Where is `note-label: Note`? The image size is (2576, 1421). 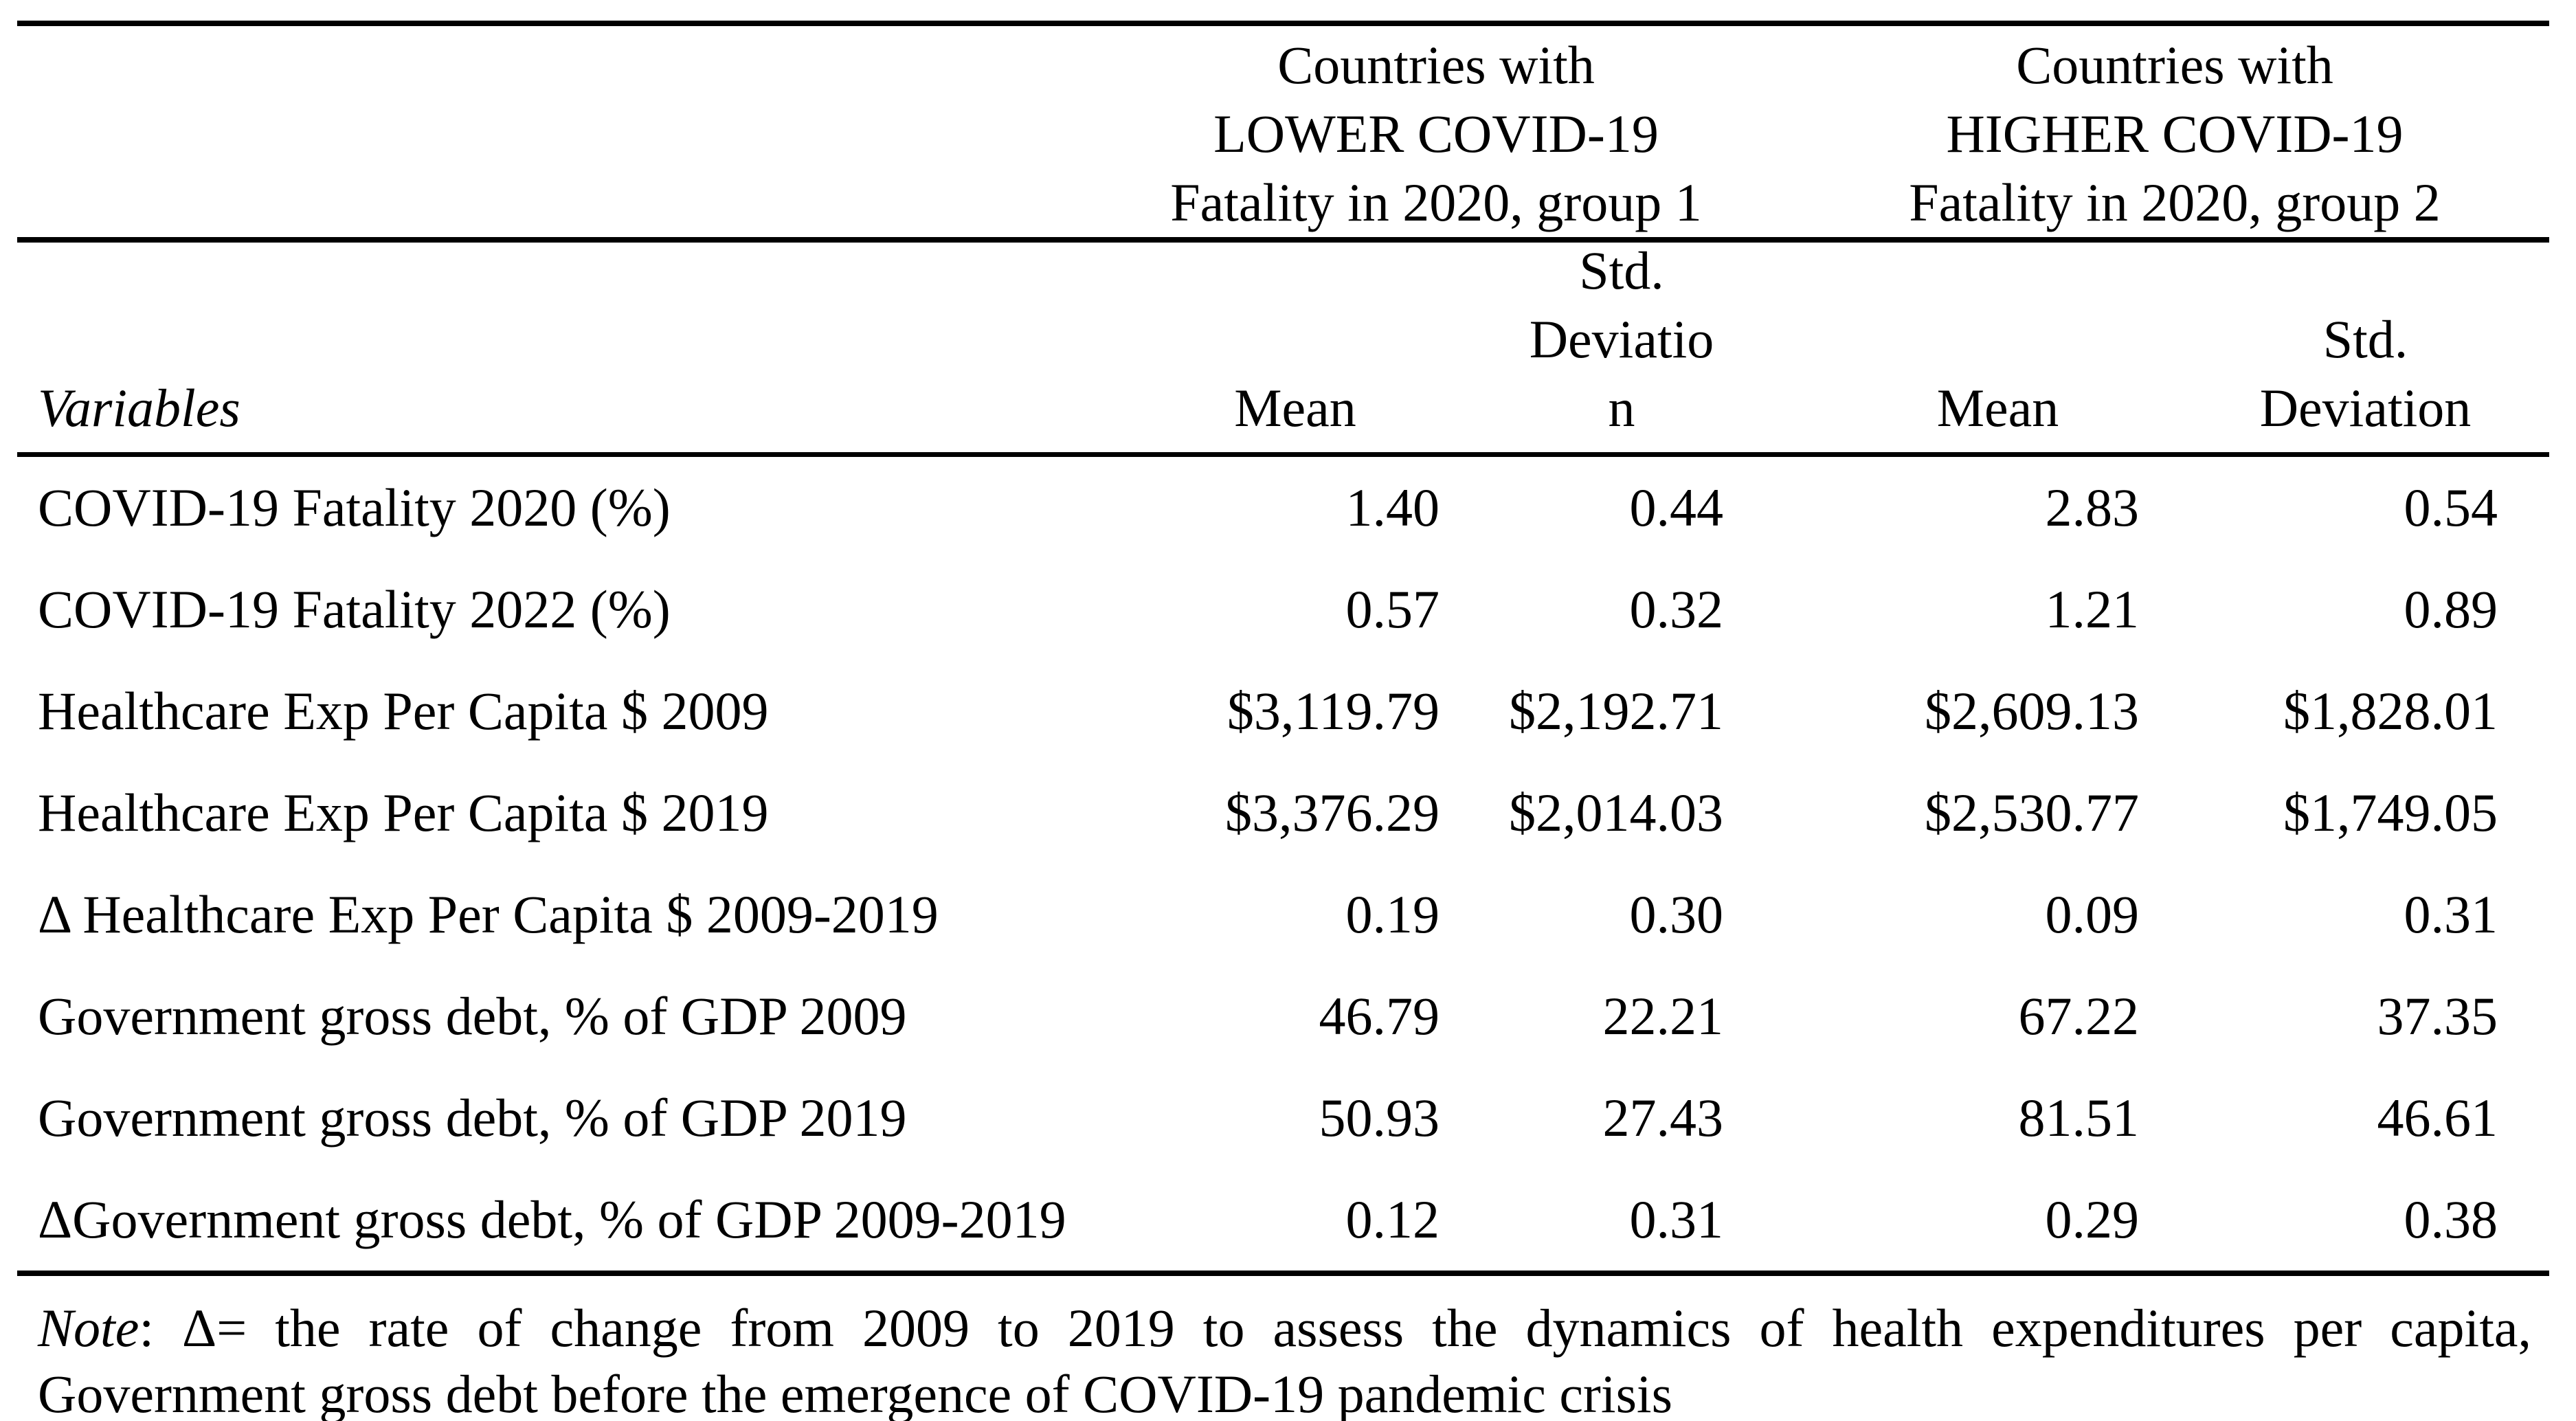
note-label: Note is located at coordinates (88, 1328).